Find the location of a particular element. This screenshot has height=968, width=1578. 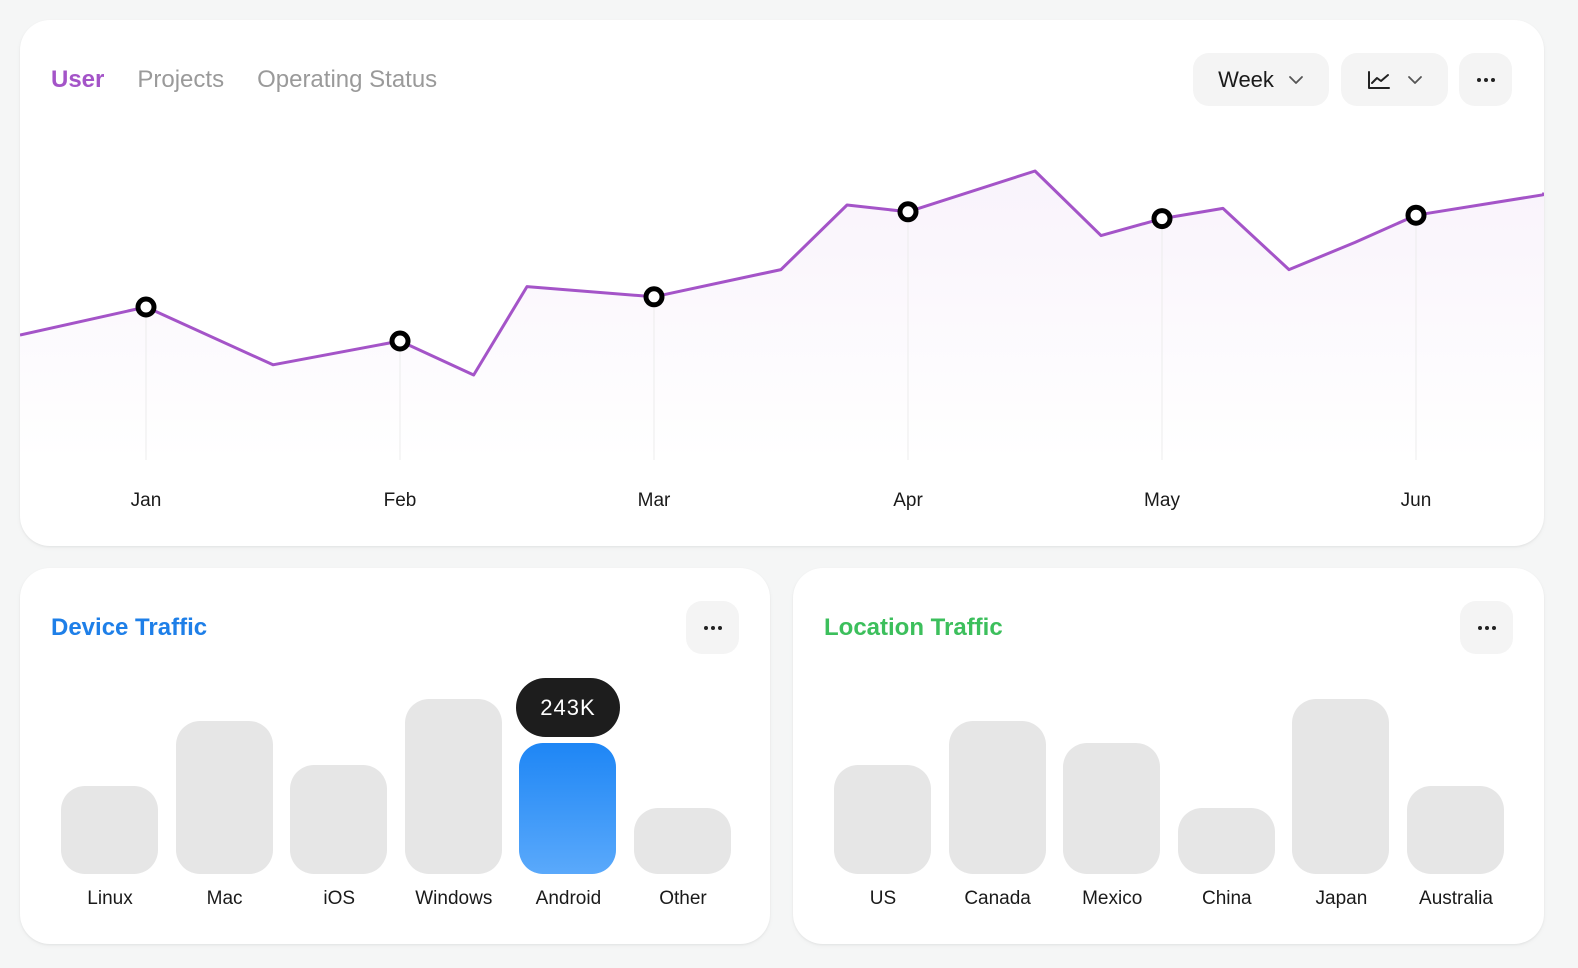

chart-type-select is located at coordinates (1394, 79).